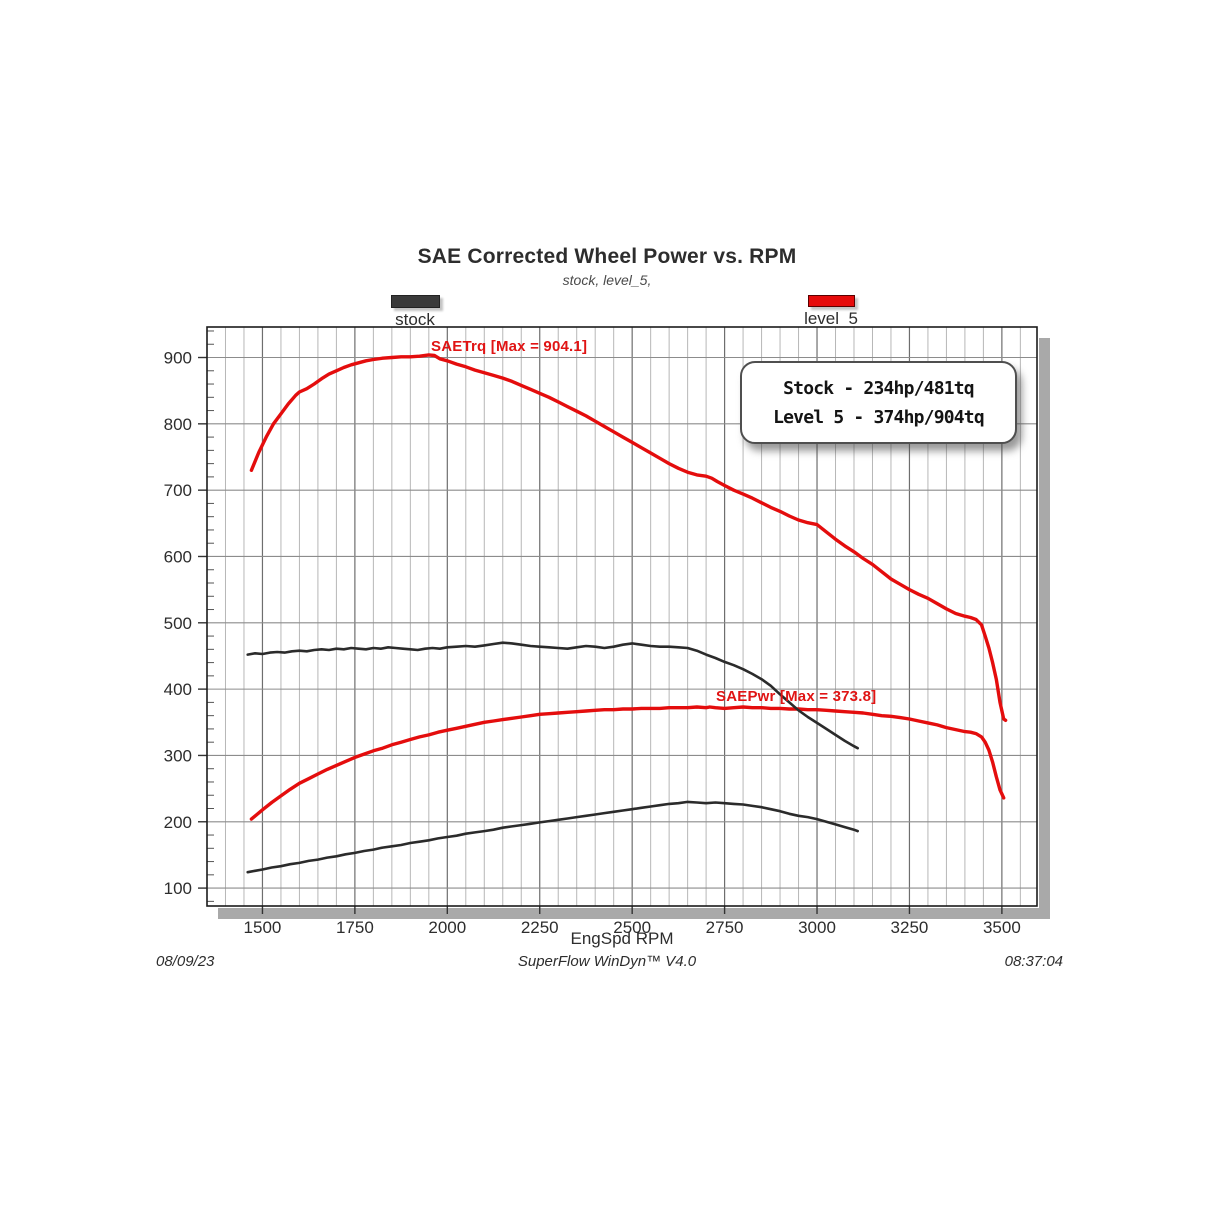  What do you see at coordinates (263, 927) in the screenshot?
I see `x-tick-label: 1500` at bounding box center [263, 927].